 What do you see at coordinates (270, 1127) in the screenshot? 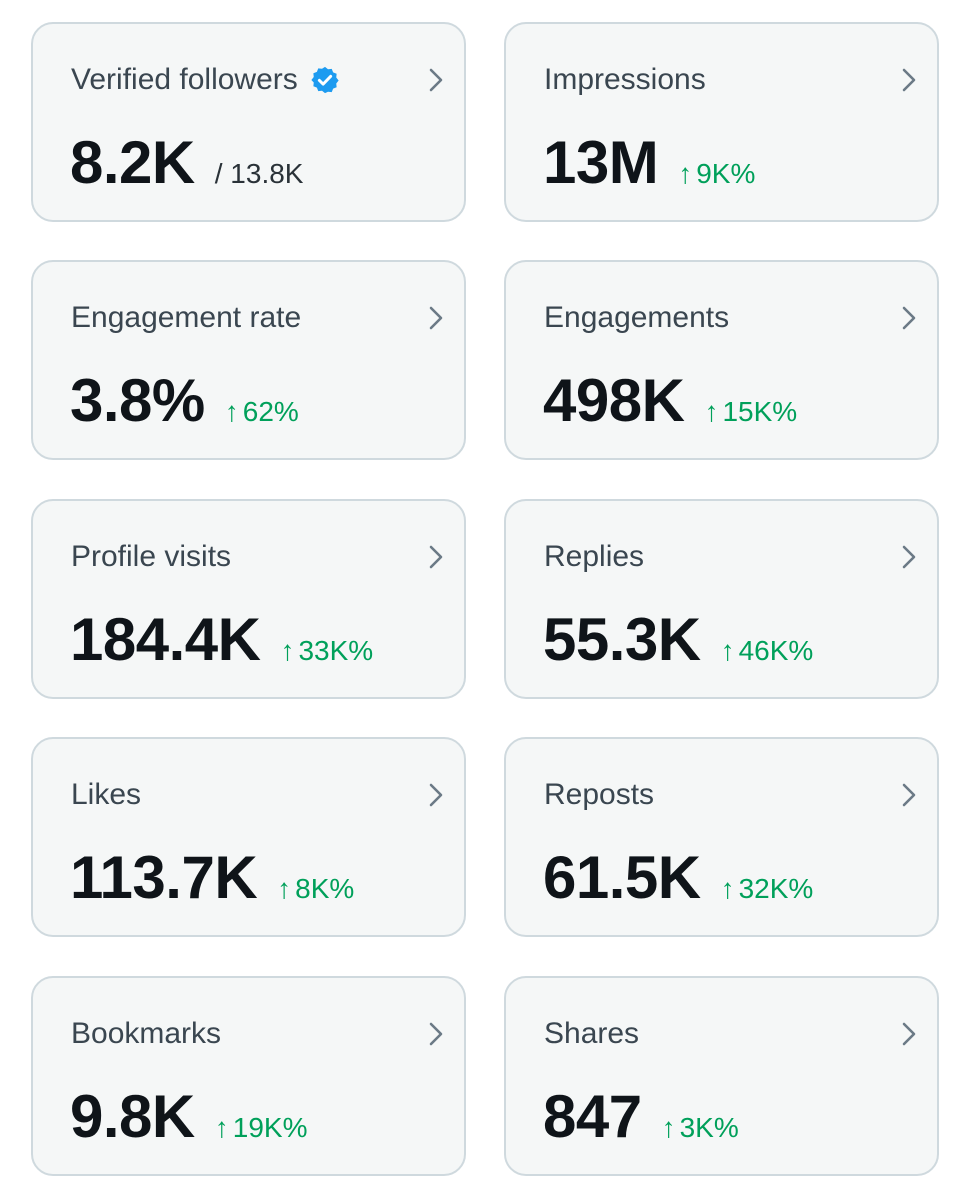
I see `metric-change-value: 19K%` at bounding box center [270, 1127].